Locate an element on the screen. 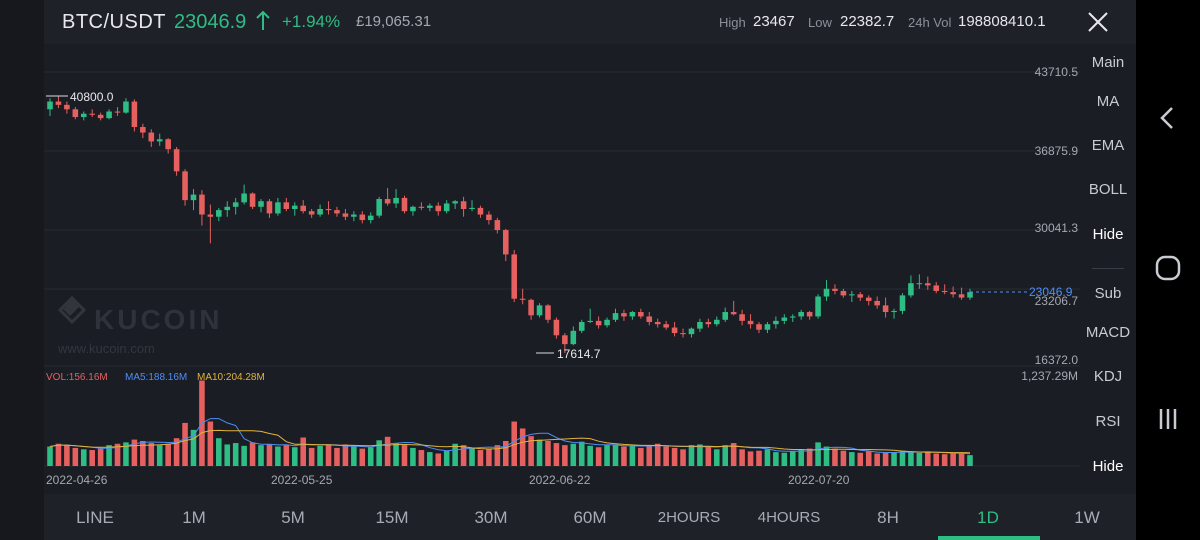 This screenshot has width=1200, height=540. active-timeframe-indicator is located at coordinates (989, 538).